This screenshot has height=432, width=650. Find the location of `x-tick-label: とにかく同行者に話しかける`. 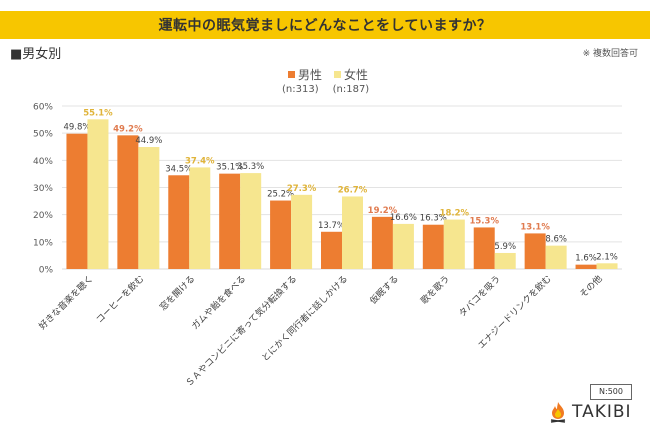

x-tick-label: とにかく同行者に話しかける is located at coordinates (304, 318).